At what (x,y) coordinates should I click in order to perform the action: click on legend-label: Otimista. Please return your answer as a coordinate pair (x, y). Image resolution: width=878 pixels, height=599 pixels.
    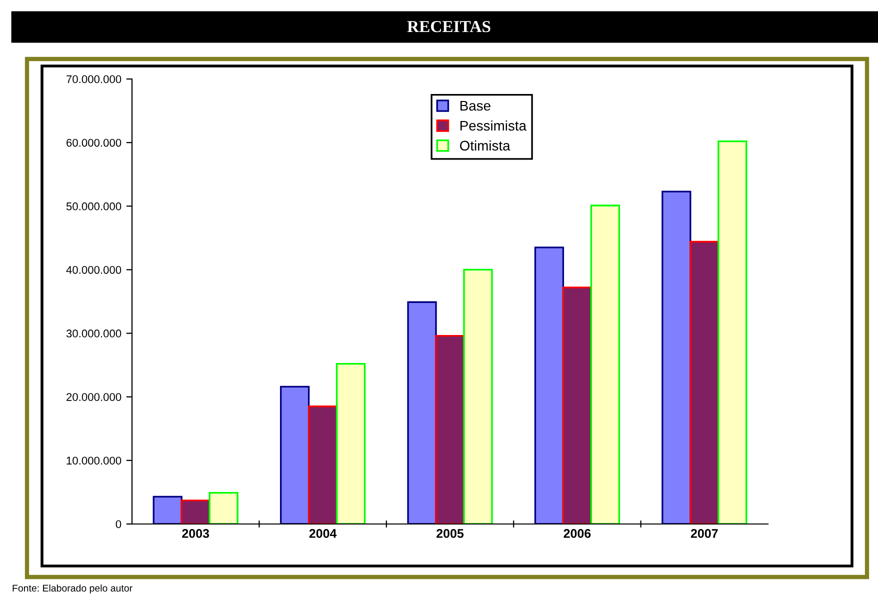
    Looking at the image, I should click on (485, 145).